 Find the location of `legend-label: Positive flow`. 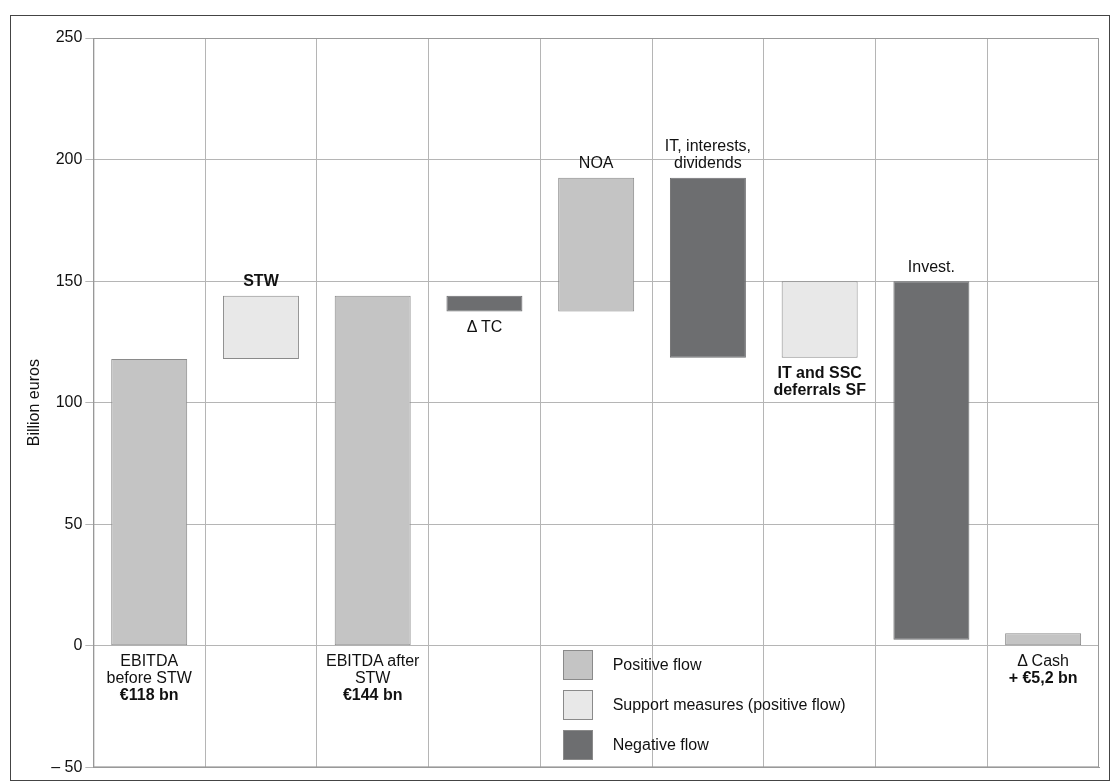

legend-label: Positive flow is located at coordinates (657, 664).